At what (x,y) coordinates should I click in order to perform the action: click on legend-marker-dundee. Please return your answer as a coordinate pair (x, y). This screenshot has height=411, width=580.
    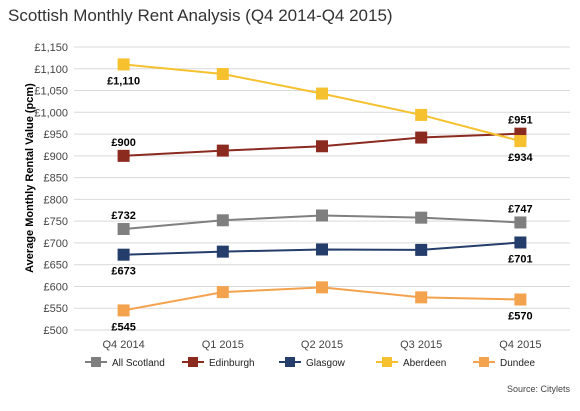
    Looking at the image, I should click on (484, 362).